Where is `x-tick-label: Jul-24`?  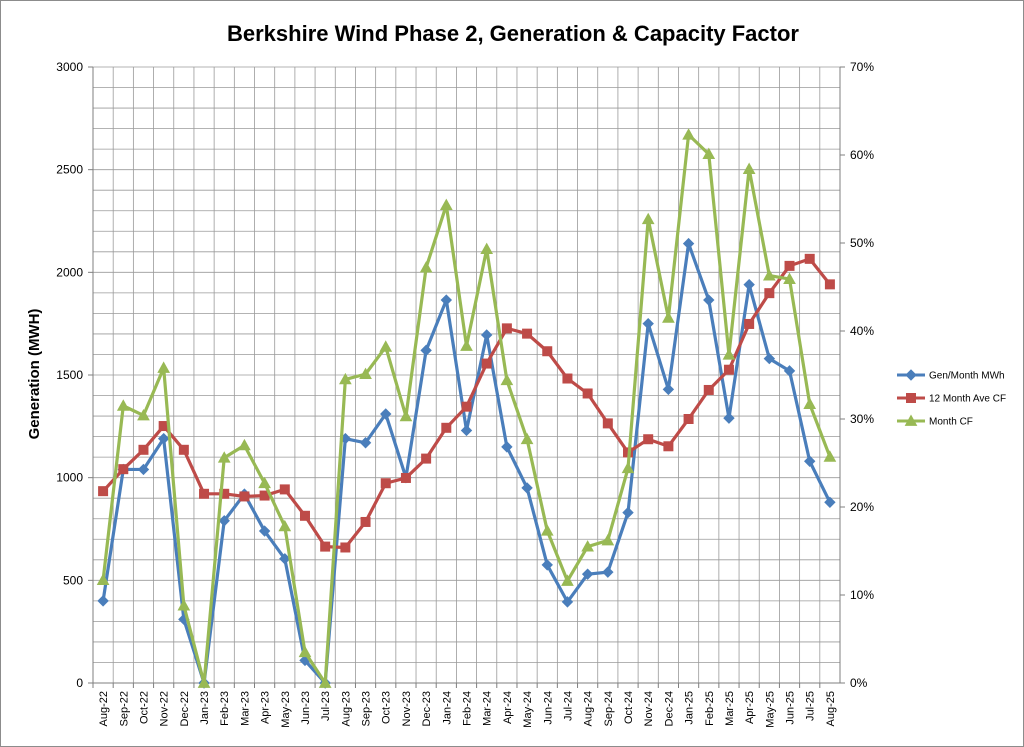
x-tick-label: Jul-24 is located at coordinates (568, 706).